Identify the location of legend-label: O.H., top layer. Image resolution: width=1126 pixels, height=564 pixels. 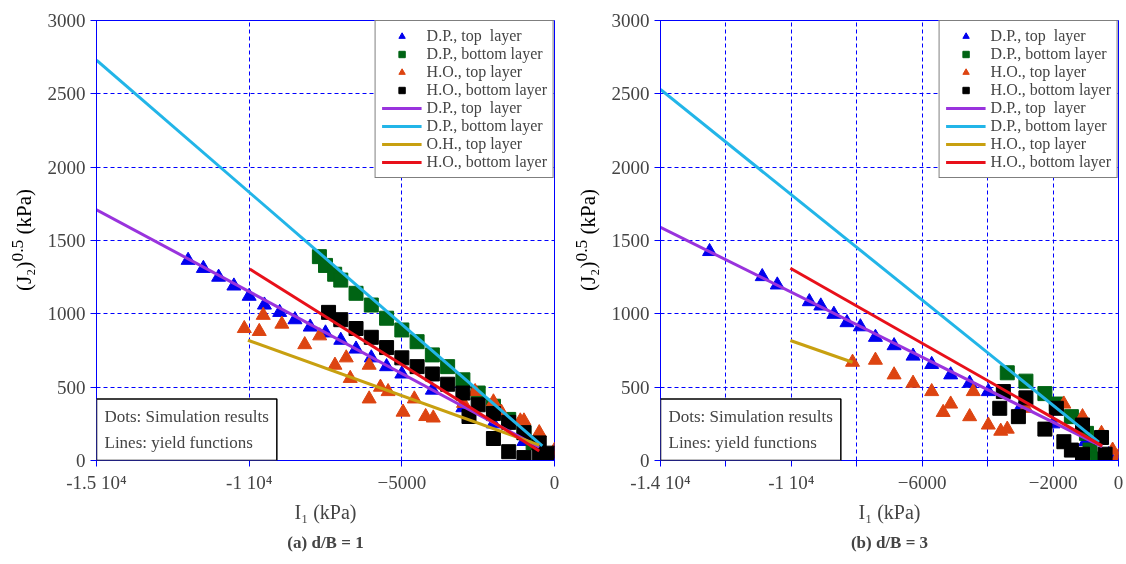
(474, 144).